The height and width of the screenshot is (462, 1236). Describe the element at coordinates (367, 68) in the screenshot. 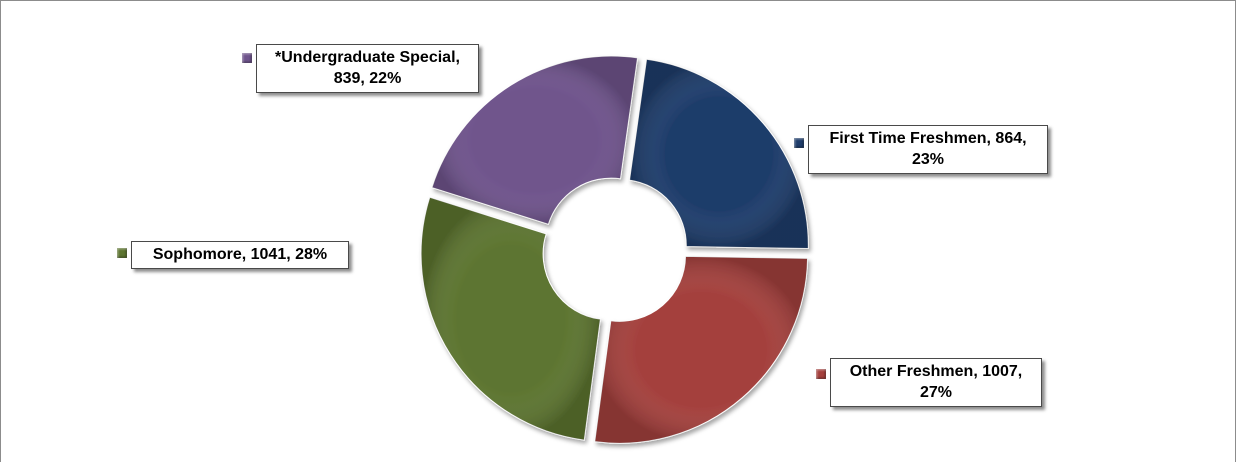

I see `data-label-undergraduate-special: *Undergraduate Special, 839, 22%` at that location.